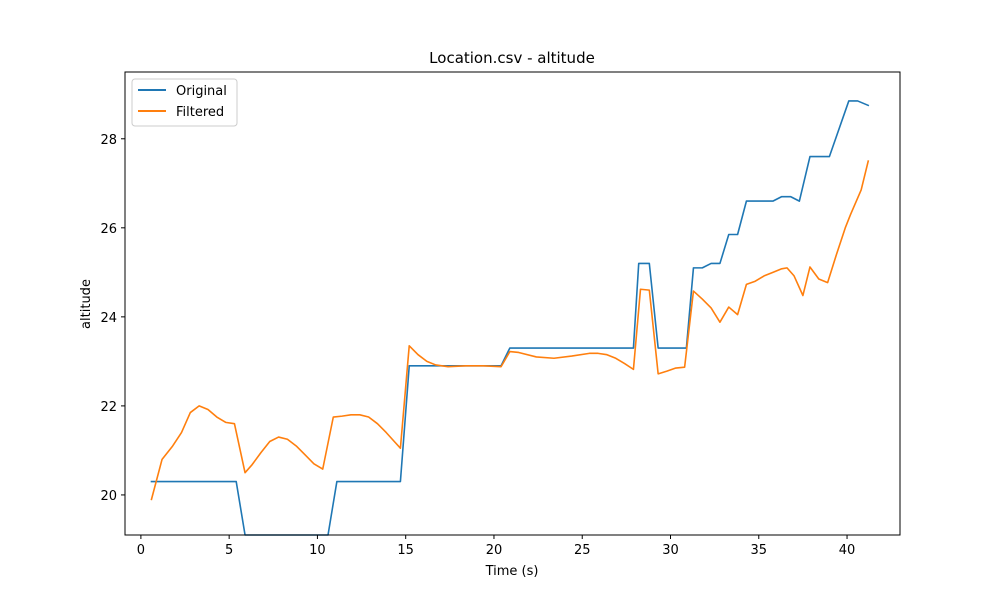  Describe the element at coordinates (670, 550) in the screenshot. I see `x-tick-label: 30` at that location.